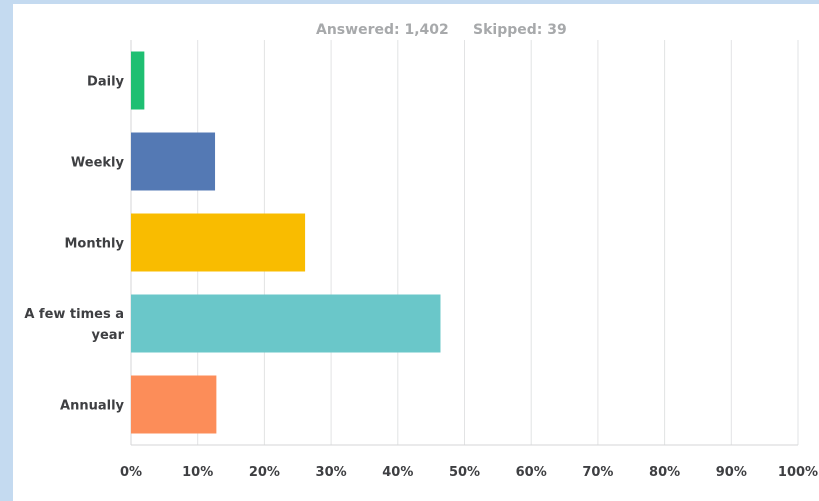  What do you see at coordinates (520, 30) in the screenshot?
I see `skipped-count: Skipped: 39` at bounding box center [520, 30].